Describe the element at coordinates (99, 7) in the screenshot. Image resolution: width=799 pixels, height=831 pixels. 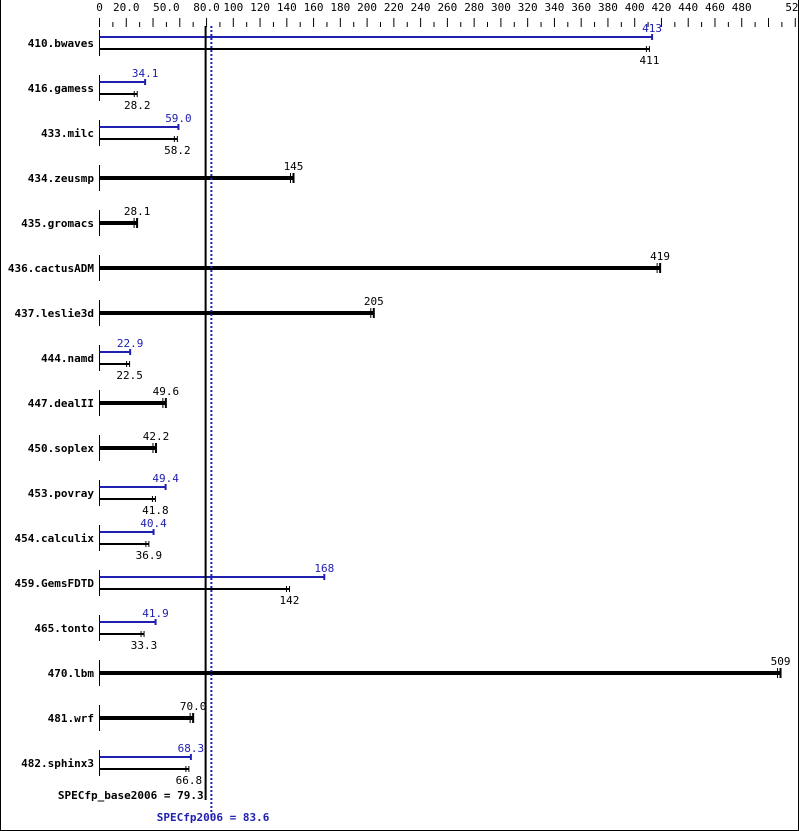
I see `axis-tick-label: 0` at that location.